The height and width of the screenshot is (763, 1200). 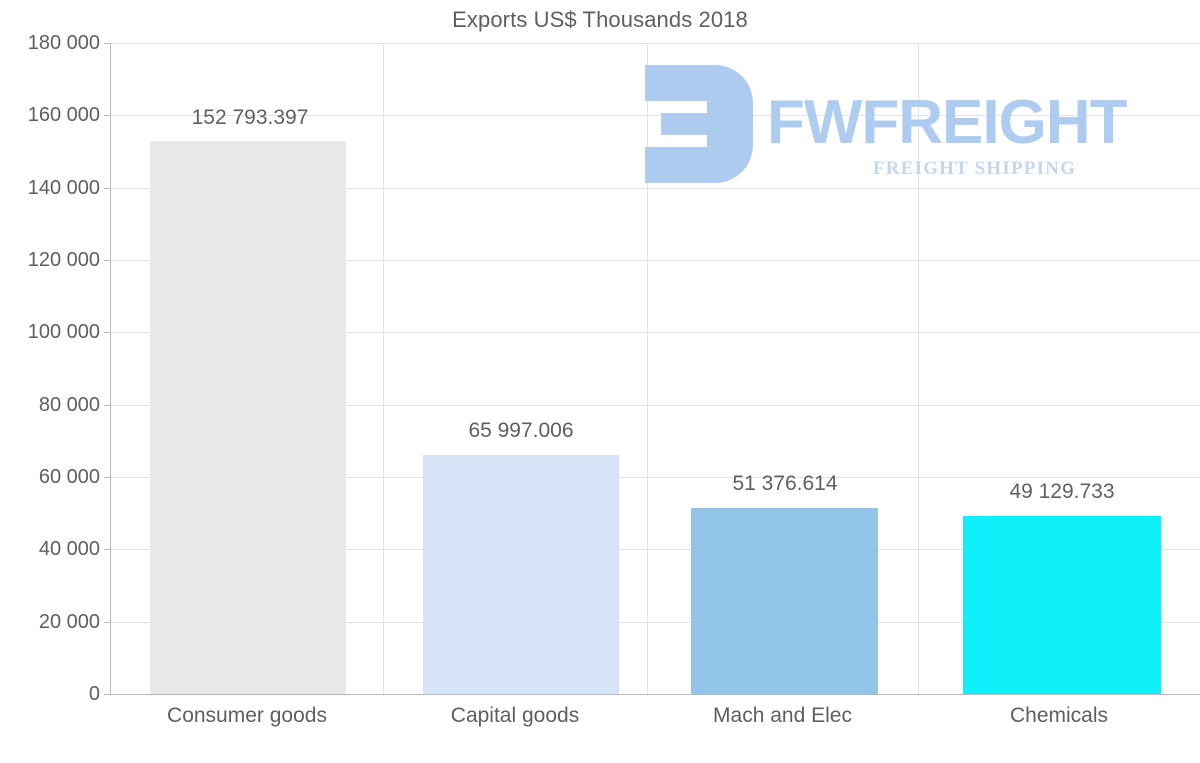 I want to click on y-axis-tick-label: 180 000, so click(x=63, y=43).